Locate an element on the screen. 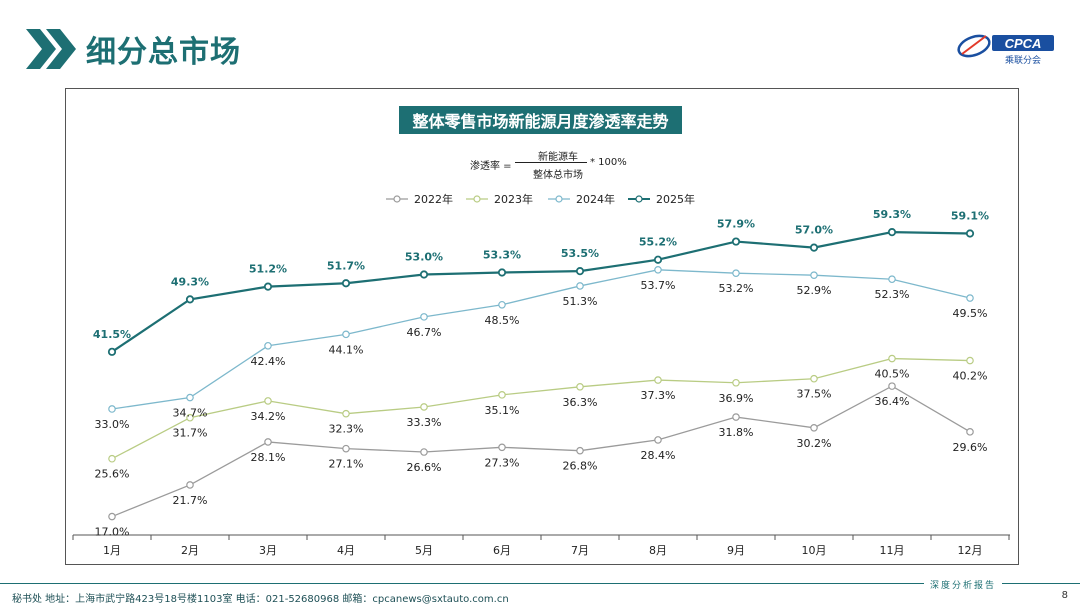  data-label: 53.7% is located at coordinates (658, 285).